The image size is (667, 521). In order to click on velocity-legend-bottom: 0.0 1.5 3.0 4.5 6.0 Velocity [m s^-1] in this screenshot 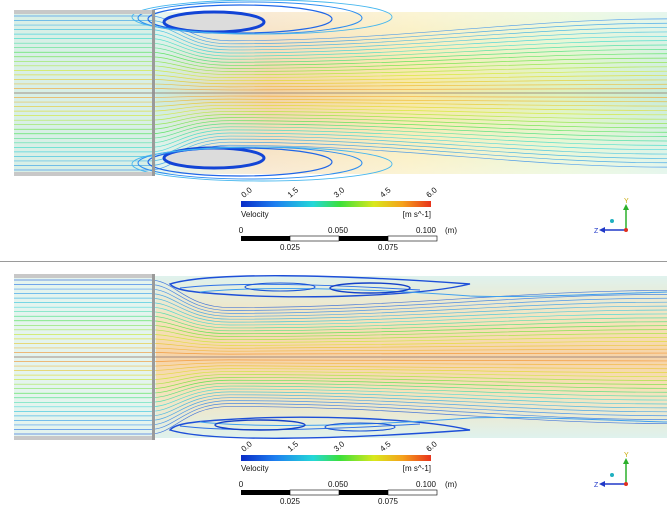, I will do `click(340, 456)`.